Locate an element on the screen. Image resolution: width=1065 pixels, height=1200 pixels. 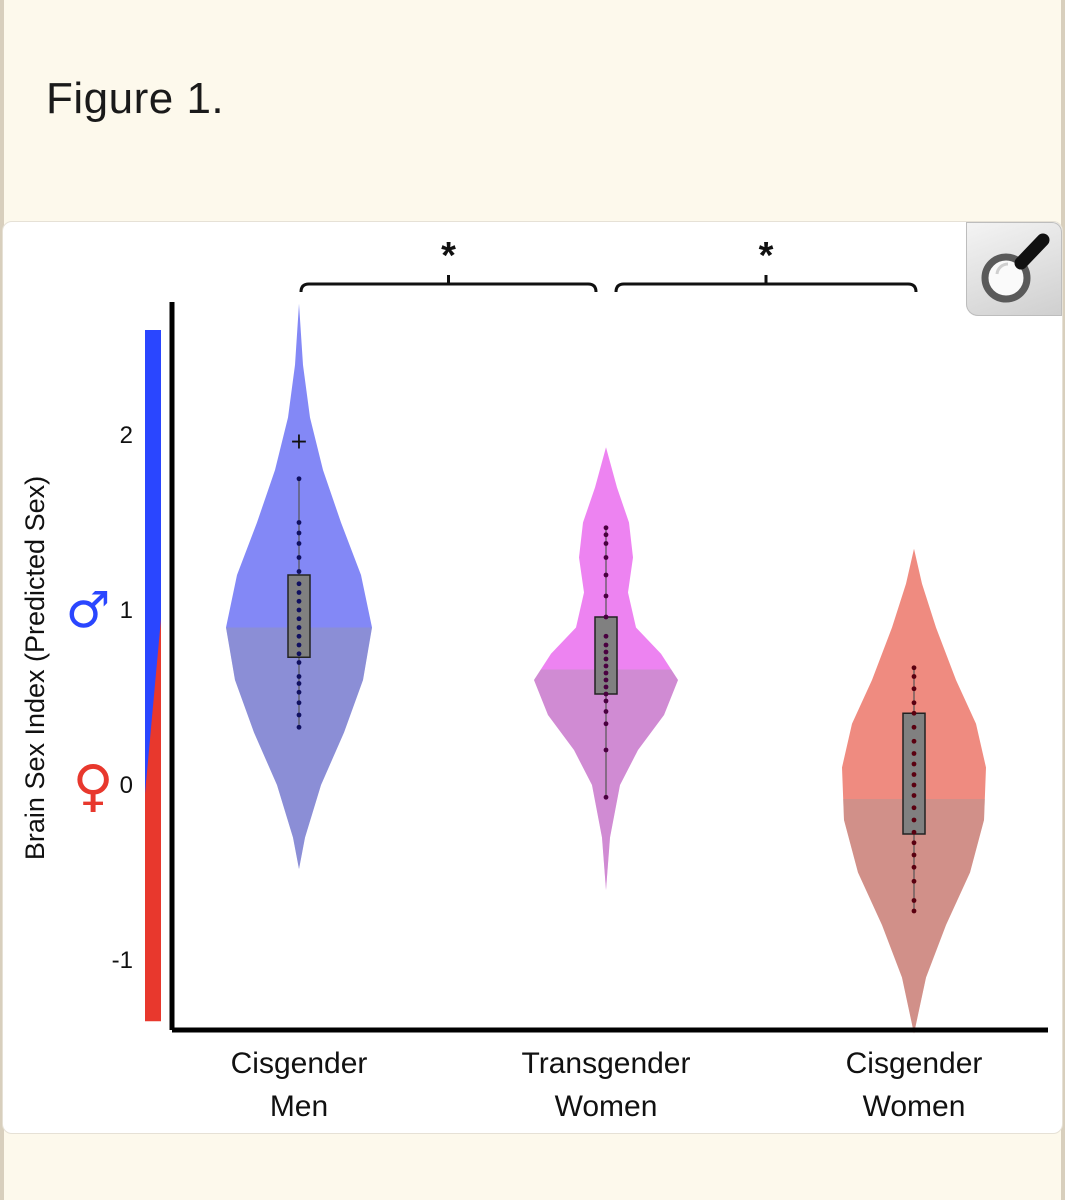
outlier-marker: + is located at coordinates (299, 441).